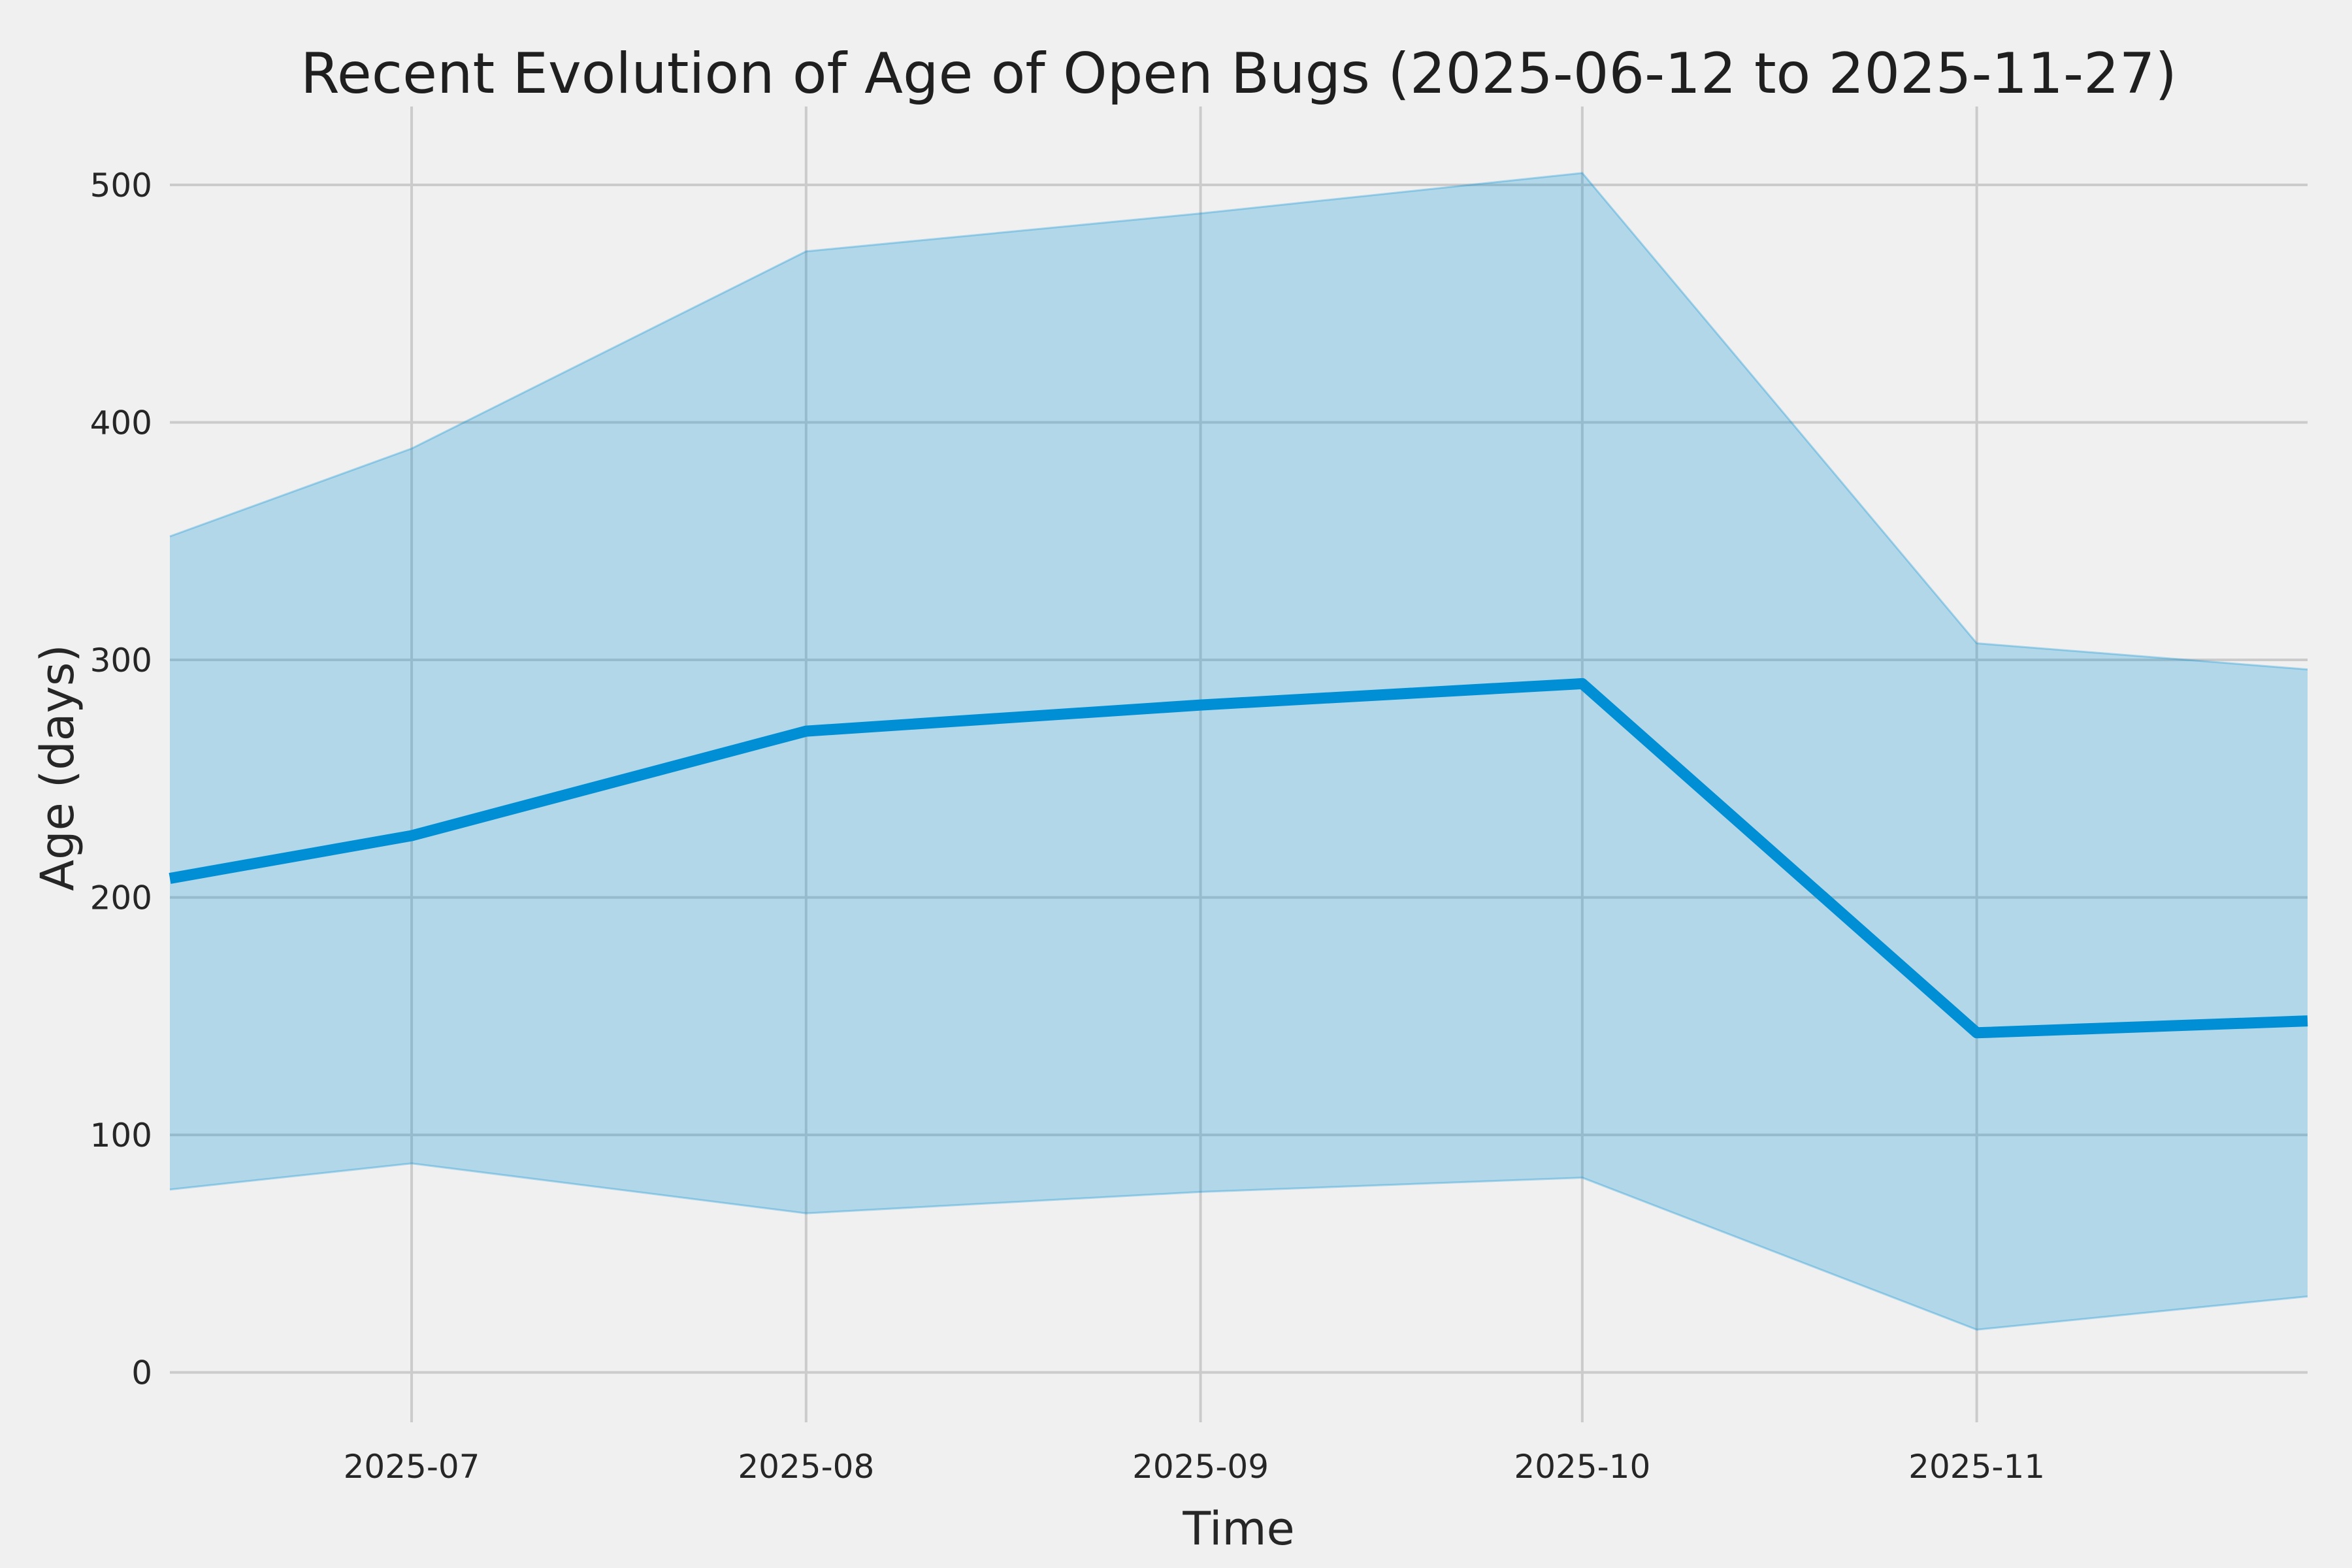  I want to click on x-axis-label: Time, so click(1239, 1529).